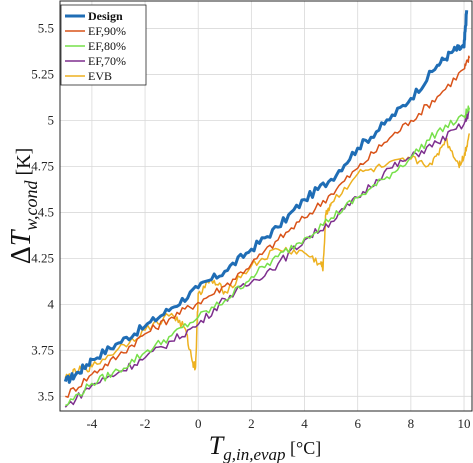  I want to click on legend-label: Design, so click(105, 16).